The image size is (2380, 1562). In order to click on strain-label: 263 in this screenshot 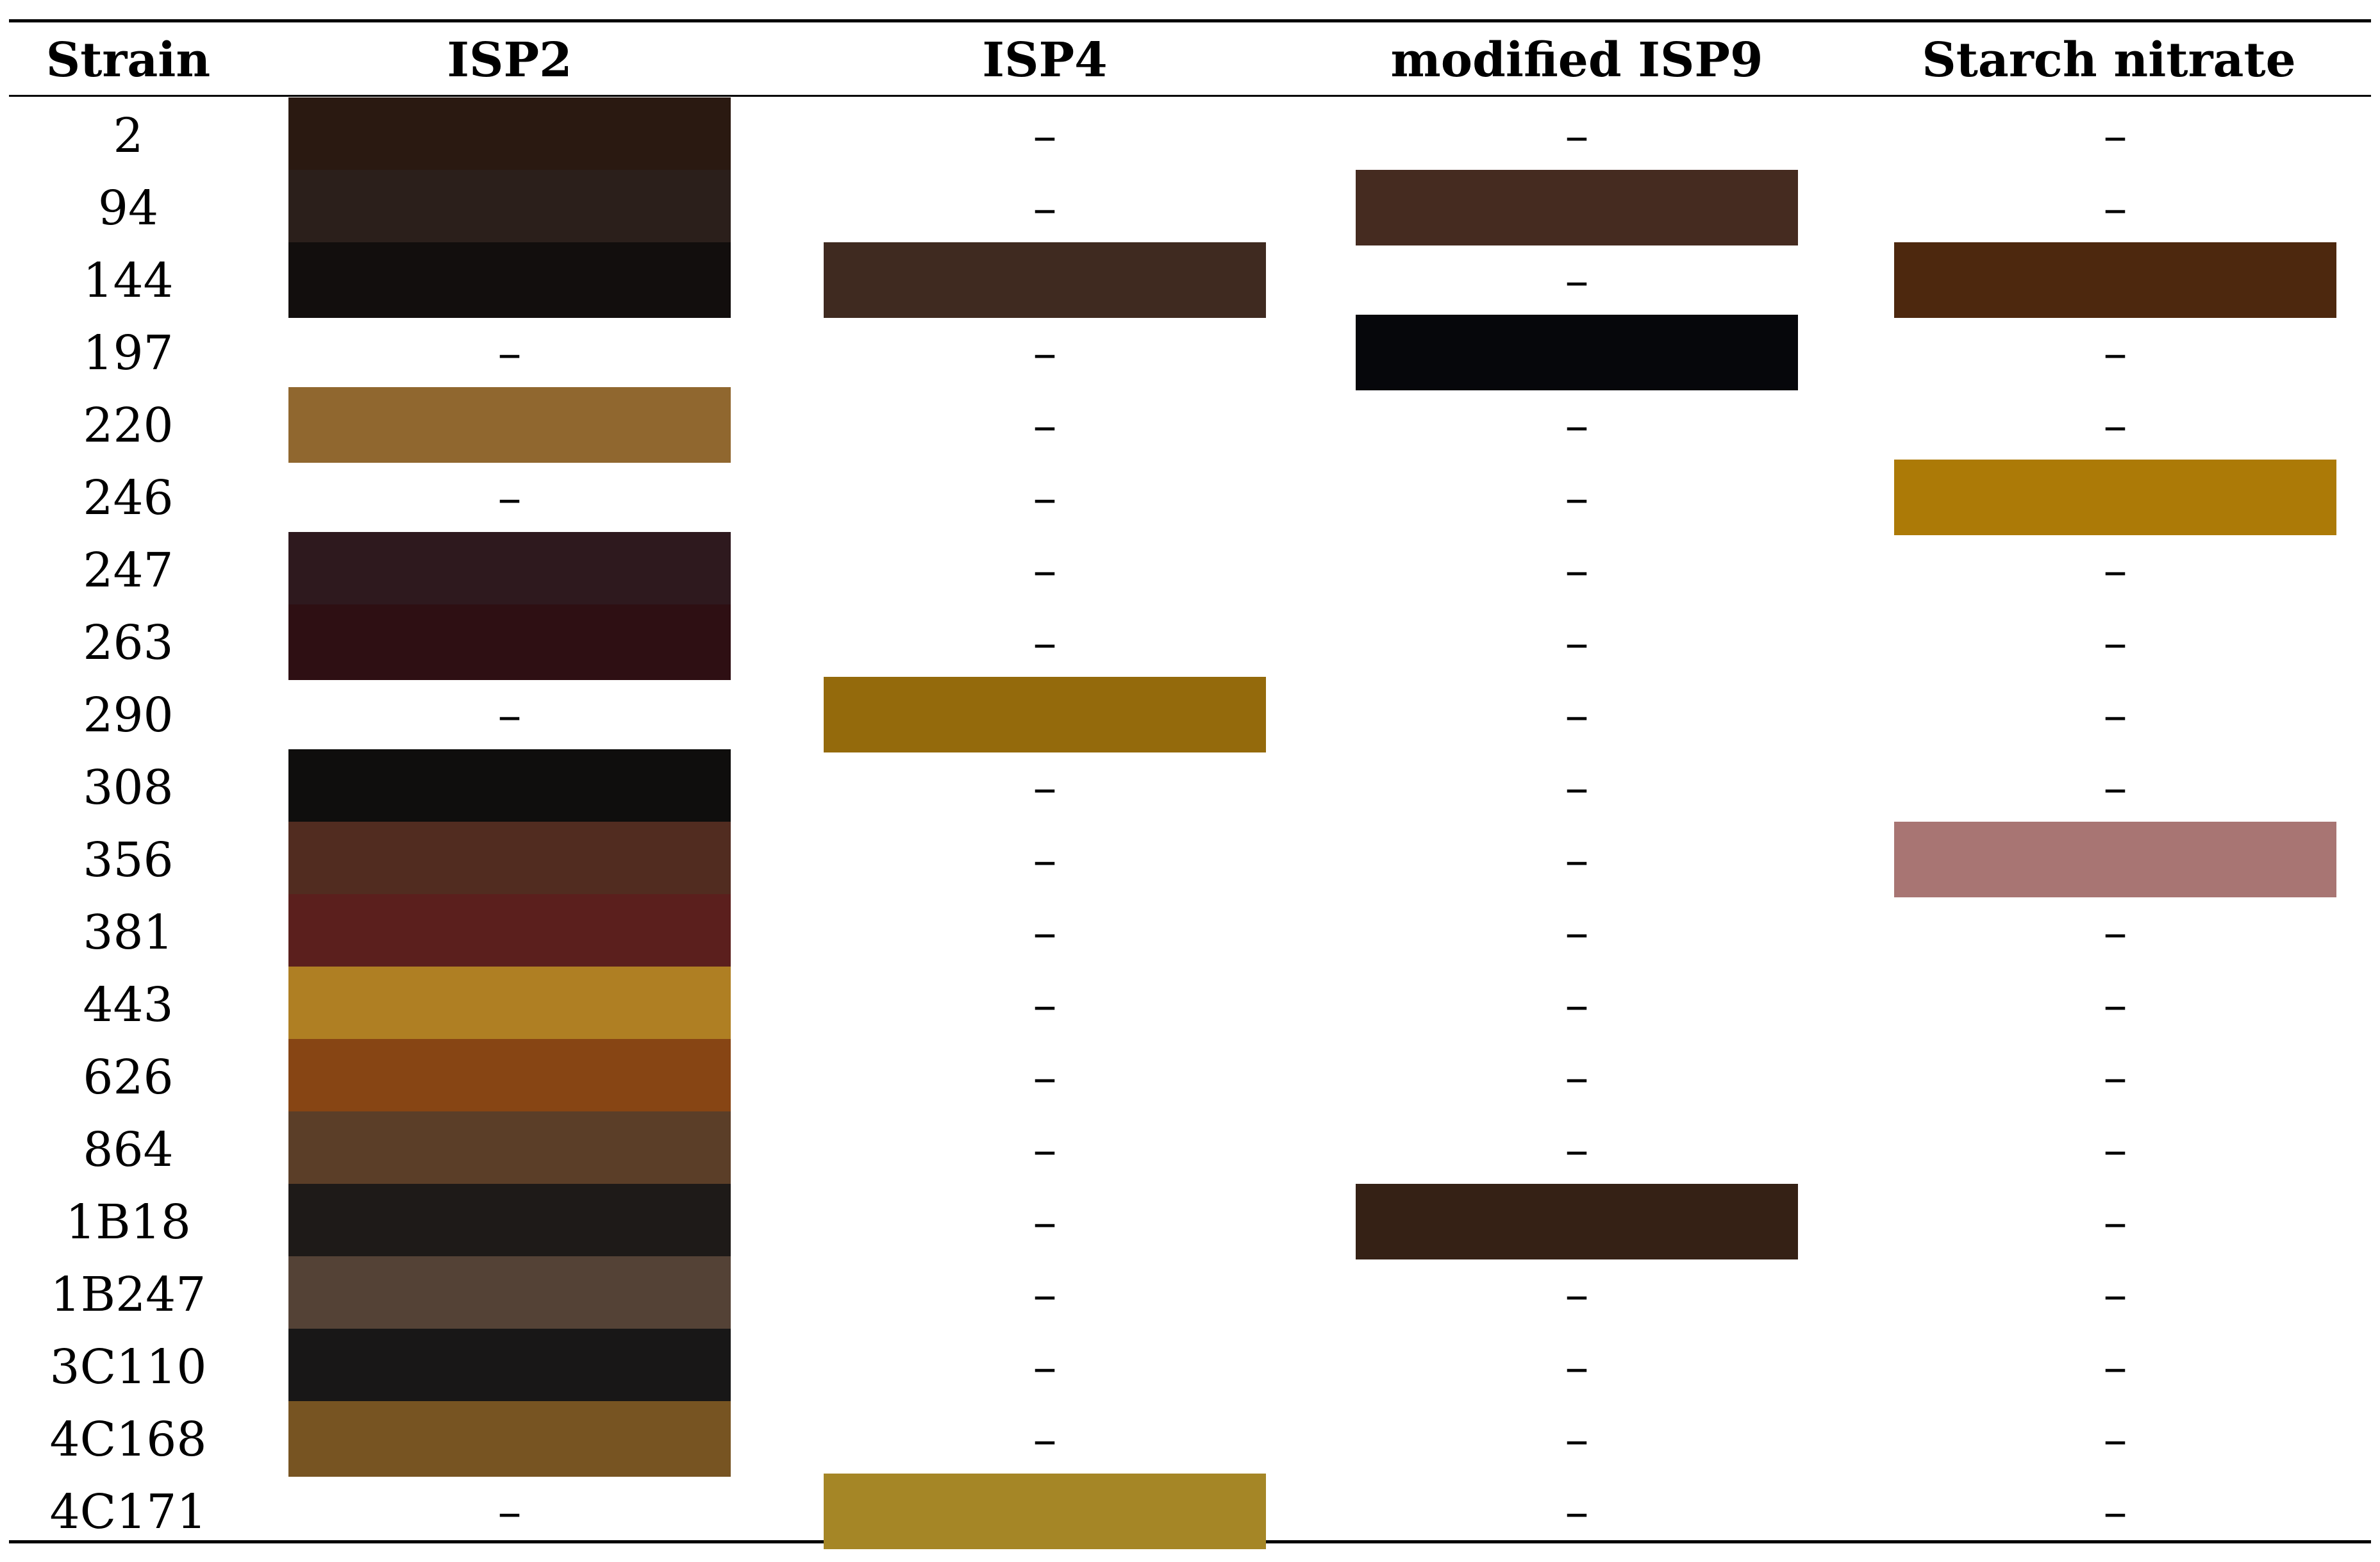, I will do `click(128, 642)`.